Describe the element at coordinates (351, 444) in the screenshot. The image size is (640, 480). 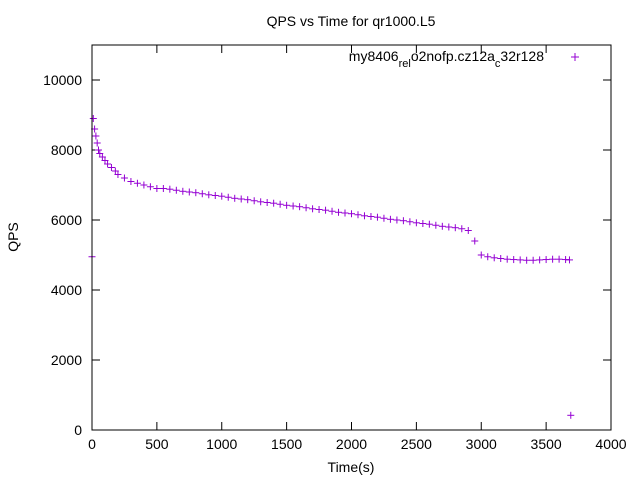
I see `x-tick-label: 2000` at that location.